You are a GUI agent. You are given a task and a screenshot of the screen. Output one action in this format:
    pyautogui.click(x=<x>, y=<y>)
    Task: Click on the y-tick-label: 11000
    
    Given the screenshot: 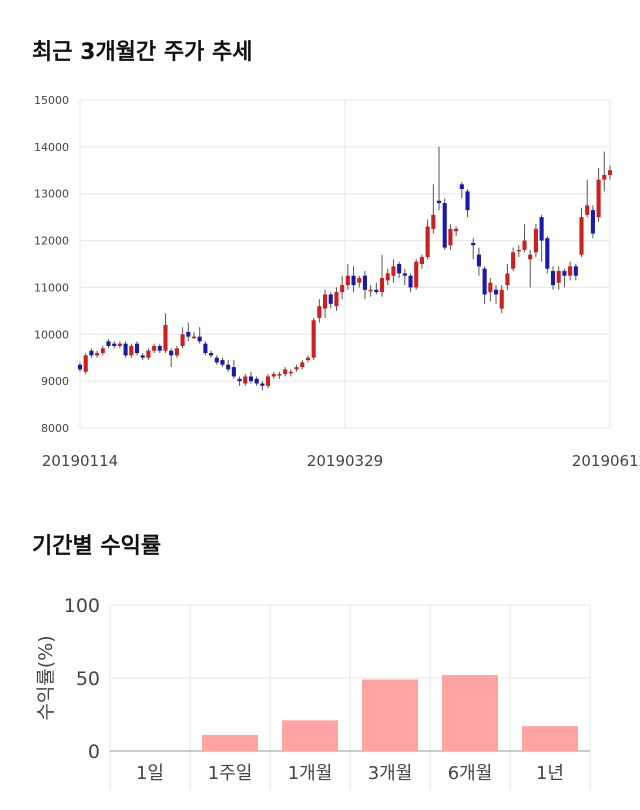 What is the action you would take?
    pyautogui.click(x=51, y=287)
    